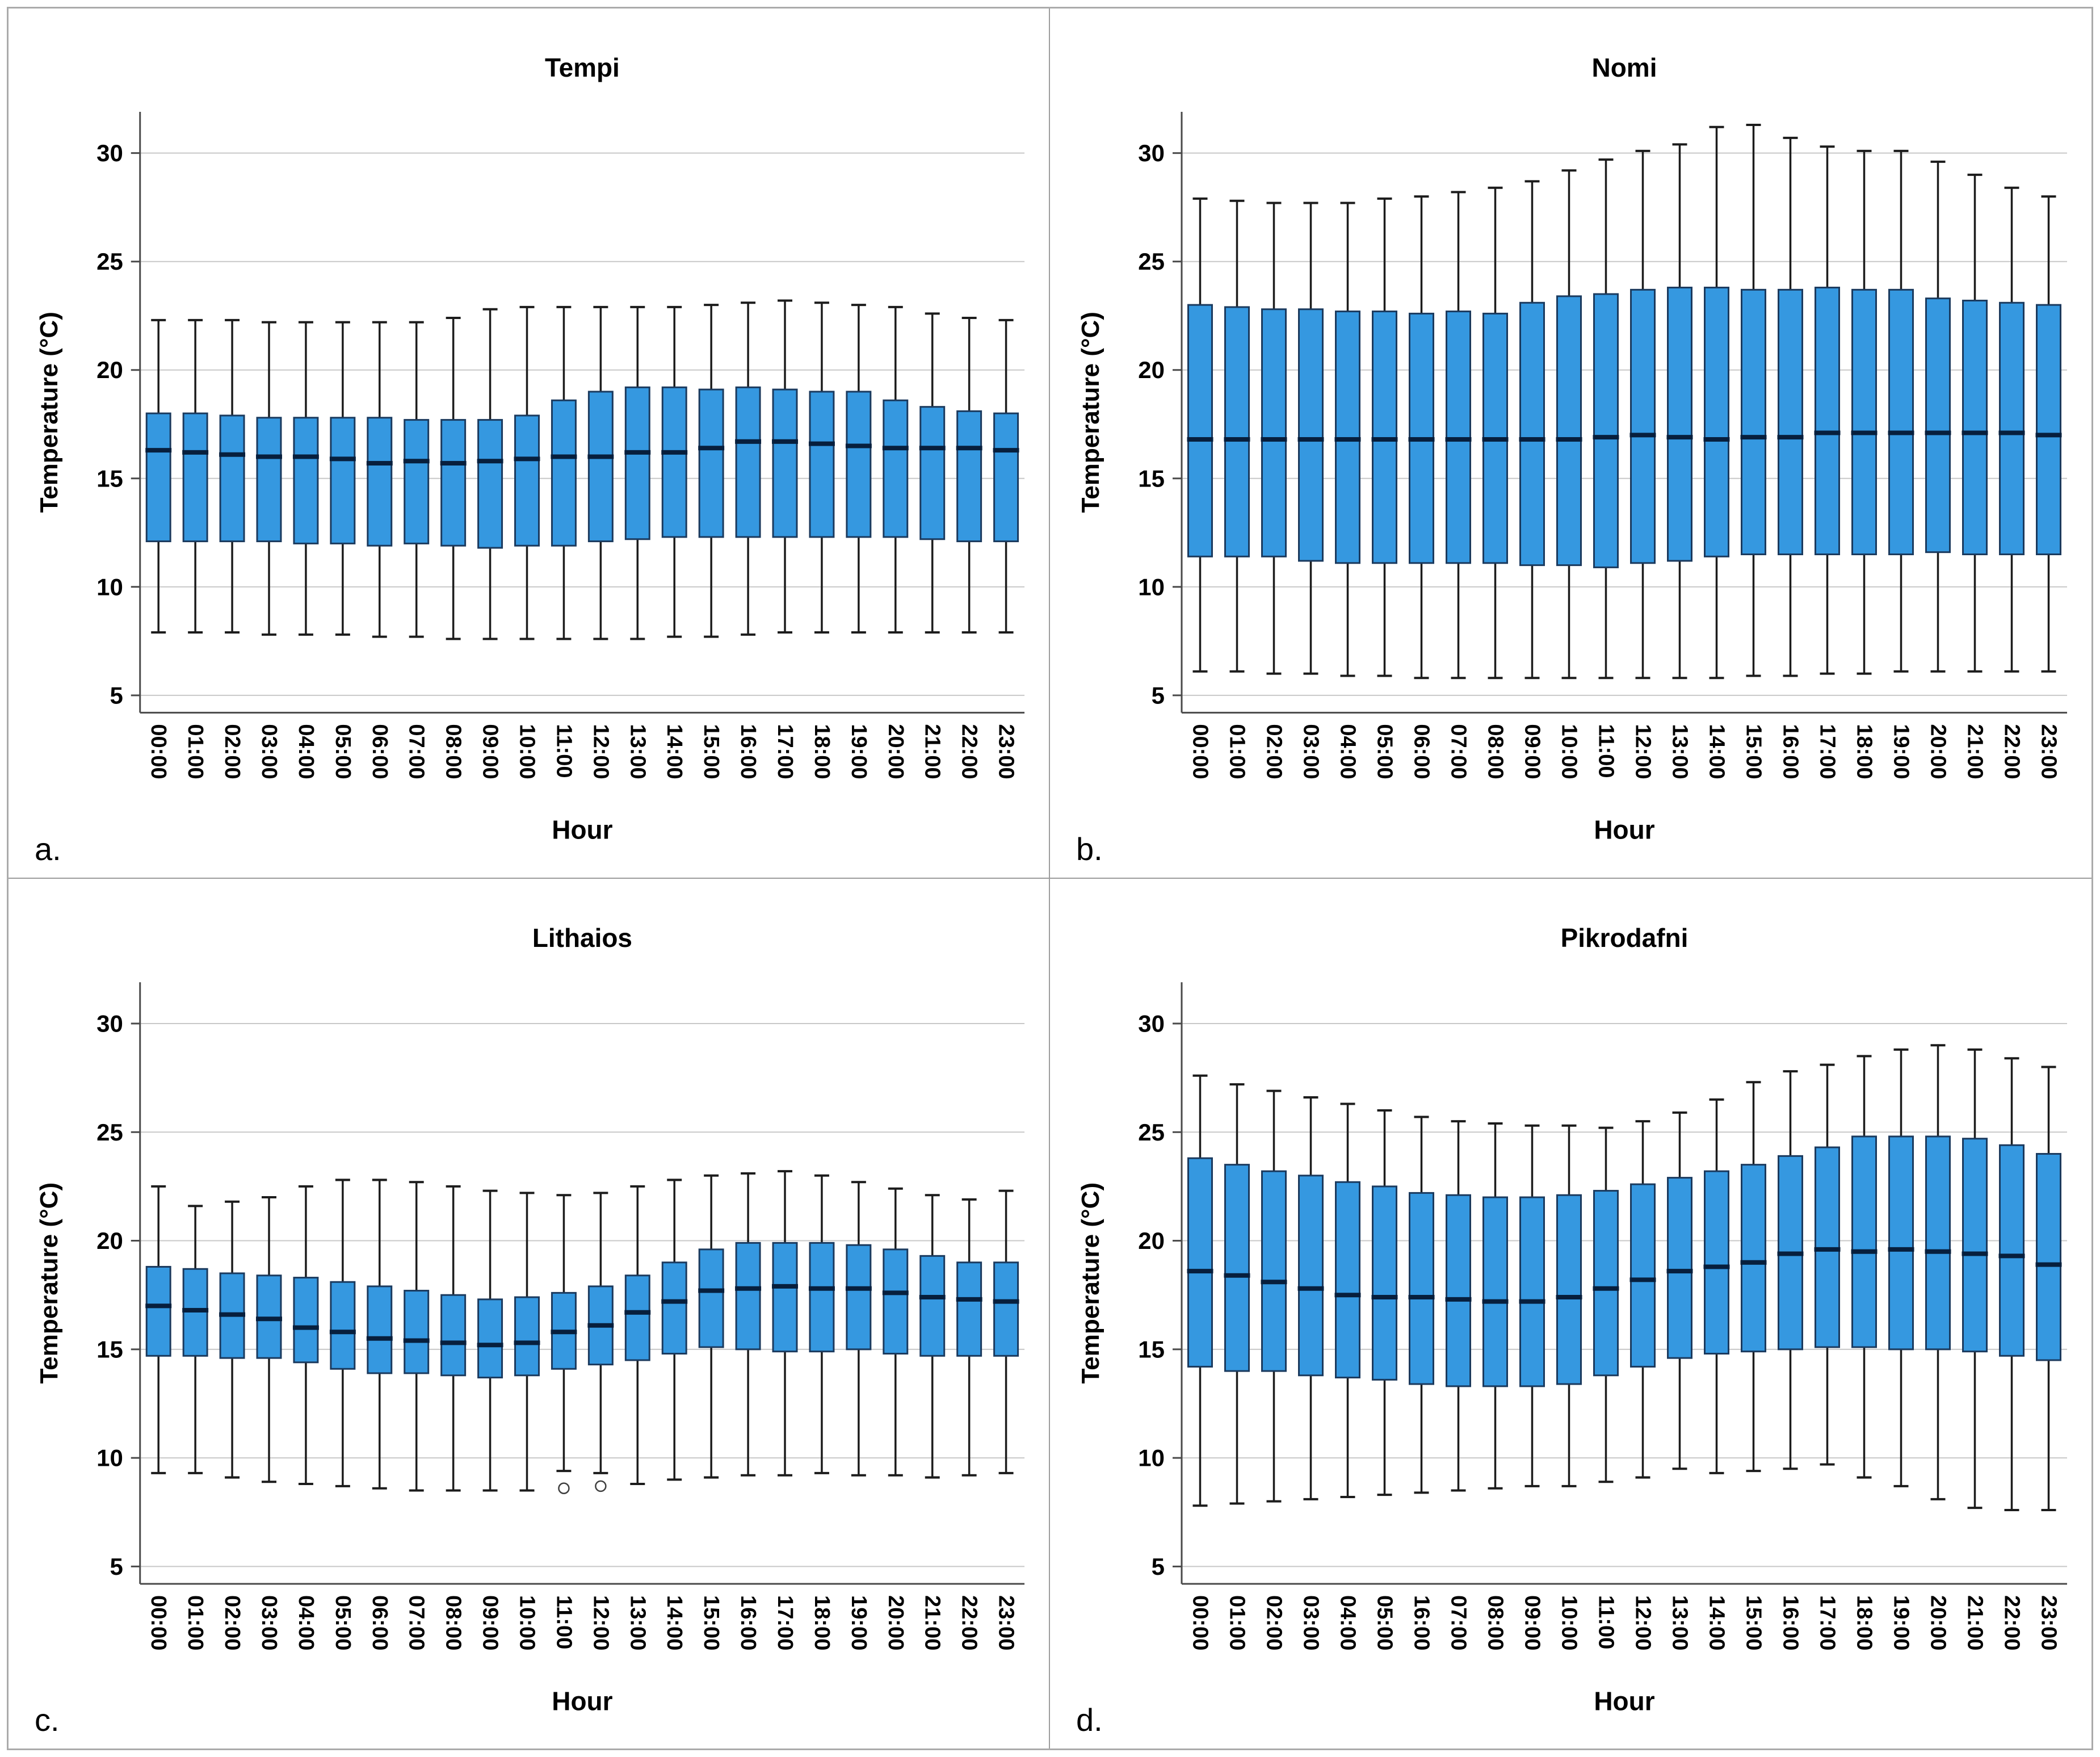 This screenshot has height=1757, width=2100. What do you see at coordinates (2012, 1622) in the screenshot?
I see `x-tick-label: 22:00` at bounding box center [2012, 1622].